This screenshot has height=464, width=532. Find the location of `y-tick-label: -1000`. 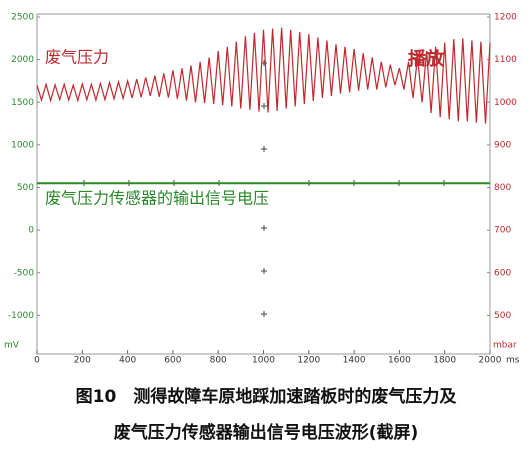

y-tick-label: -1000 is located at coordinates (21, 316).